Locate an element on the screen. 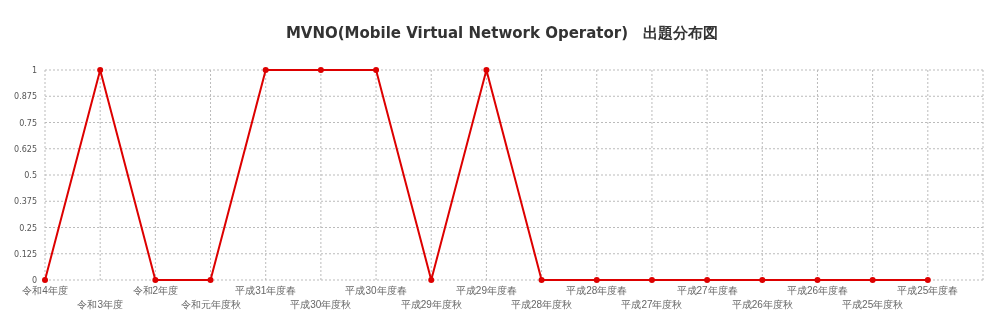 Image resolution: width=1004 pixels, height=314 pixels. y-tick-label: 0.125 is located at coordinates (25, 254).